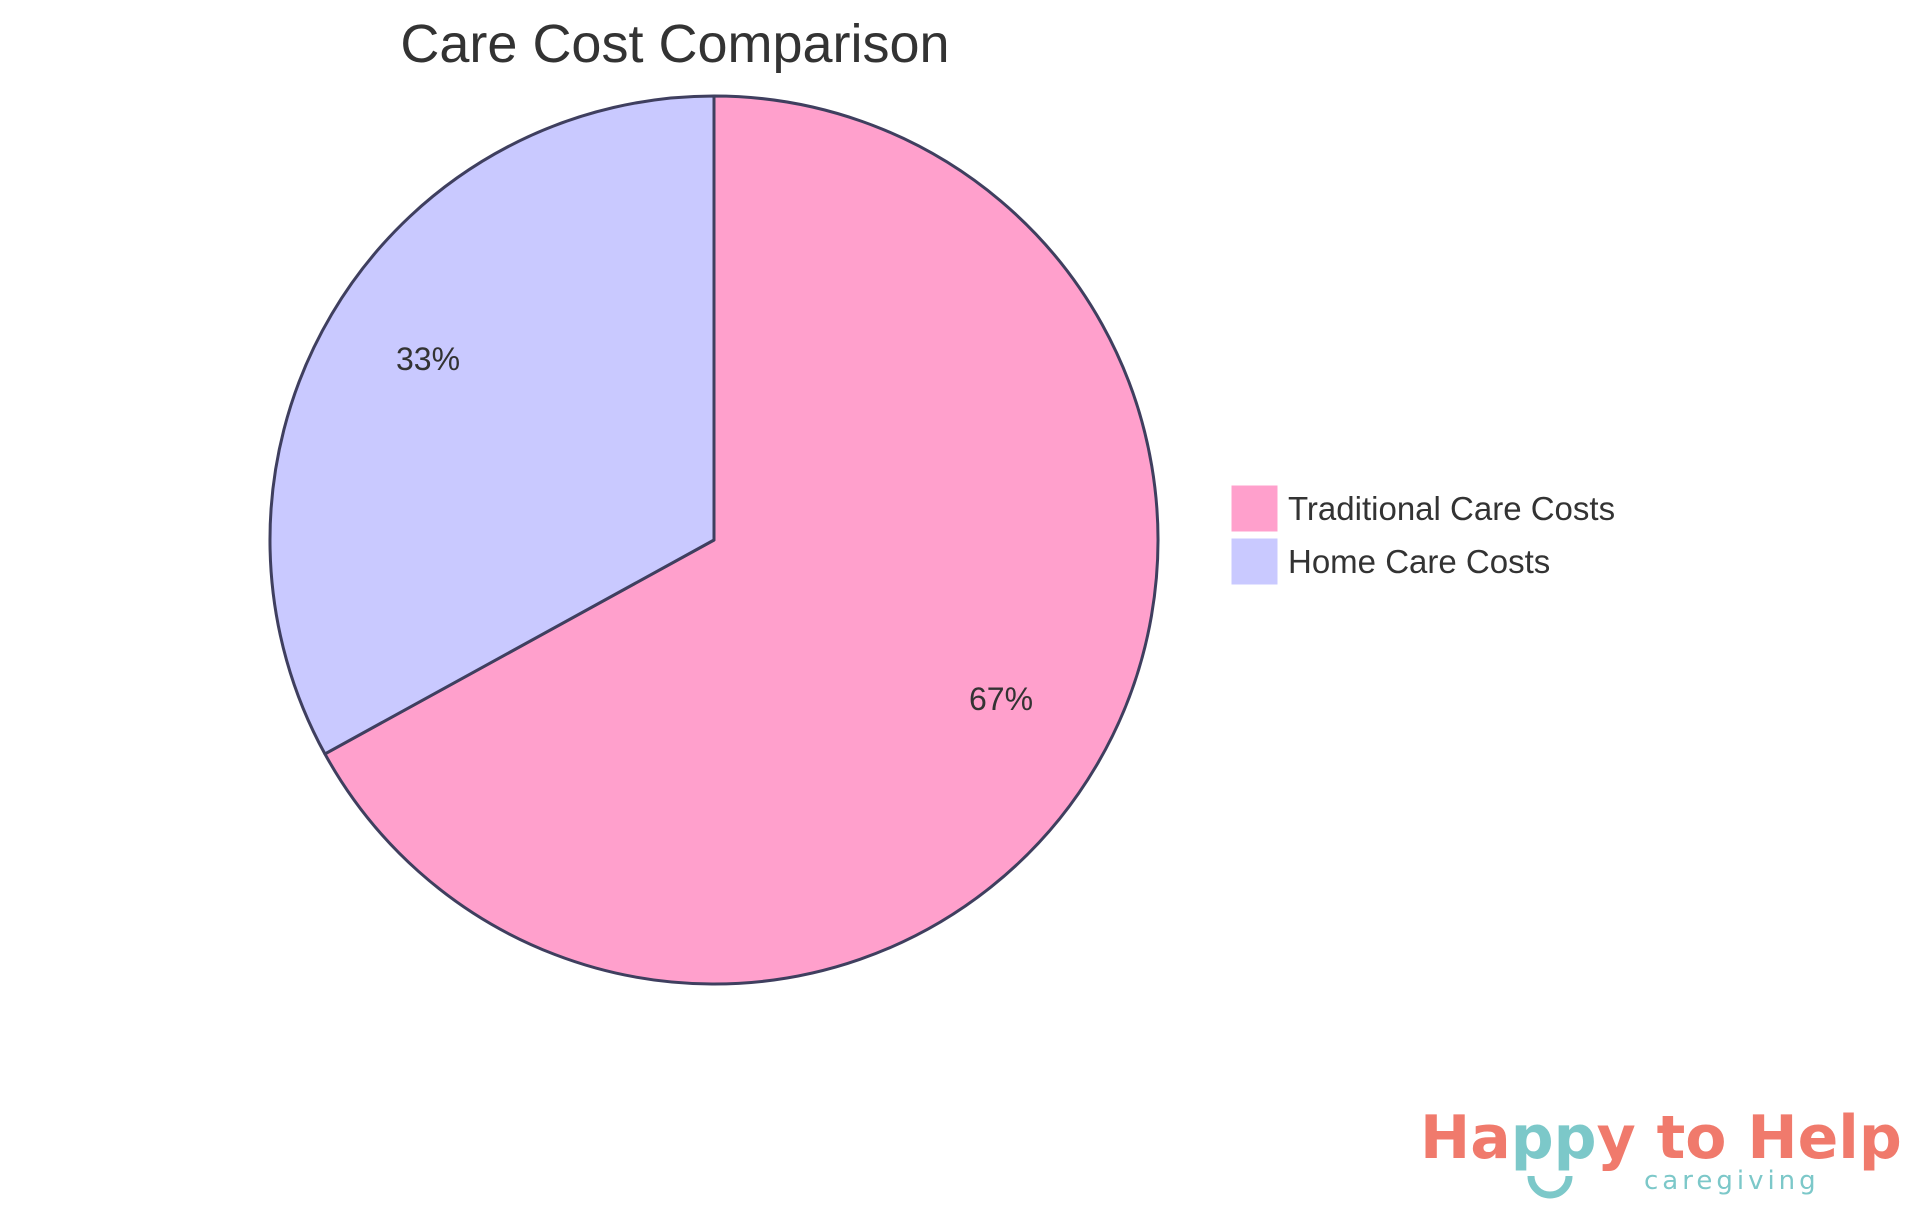 Image resolution: width=1920 pixels, height=1215 pixels. What do you see at coordinates (1451, 508) in the screenshot?
I see `legend-label-traditional: Traditional Care Costs` at bounding box center [1451, 508].